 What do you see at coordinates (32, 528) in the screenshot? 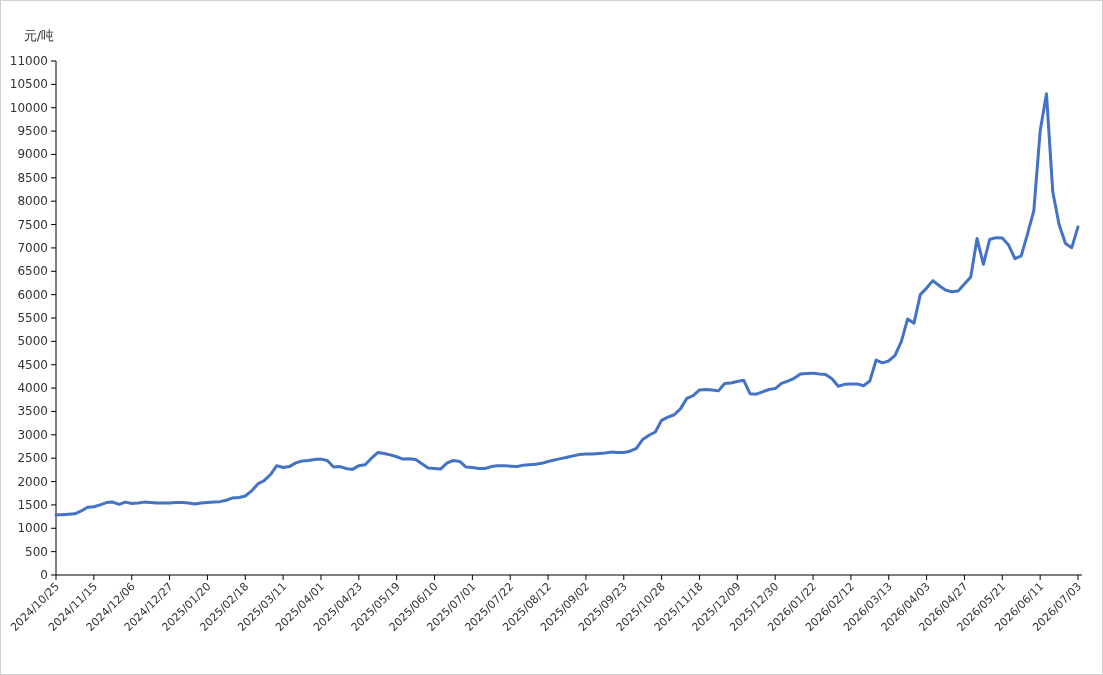
I see `y-tick-label: 1000` at bounding box center [32, 528].